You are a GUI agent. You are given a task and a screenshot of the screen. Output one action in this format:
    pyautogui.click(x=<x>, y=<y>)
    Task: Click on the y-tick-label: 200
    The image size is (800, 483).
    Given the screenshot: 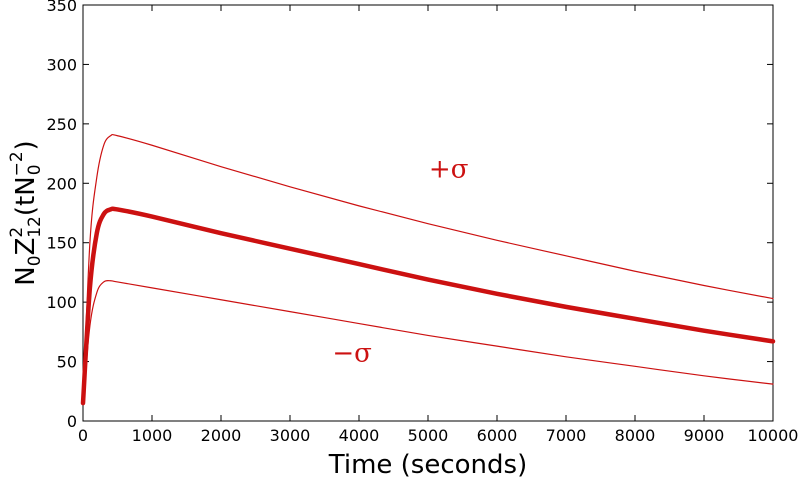 What is the action you would take?
    pyautogui.click(x=61, y=183)
    